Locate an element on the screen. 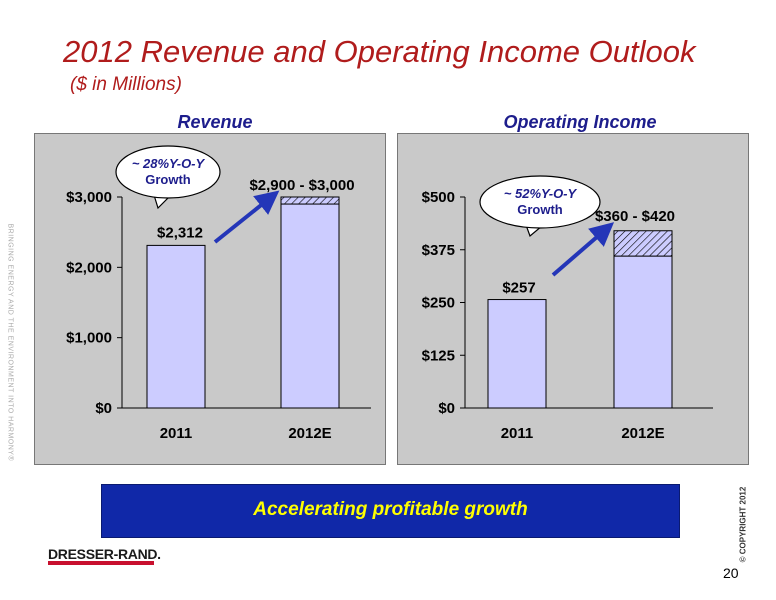 The height and width of the screenshot is (600, 776). y-tick-label: $2,000 is located at coordinates (89, 267).